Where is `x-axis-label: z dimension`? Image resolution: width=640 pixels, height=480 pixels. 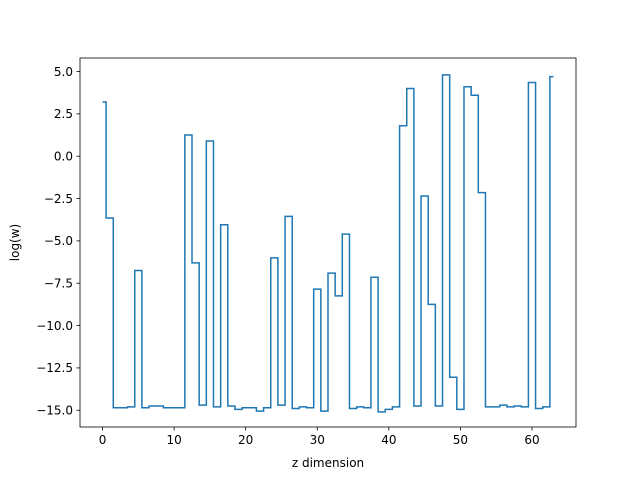
x-axis-label: z dimension is located at coordinates (328, 463).